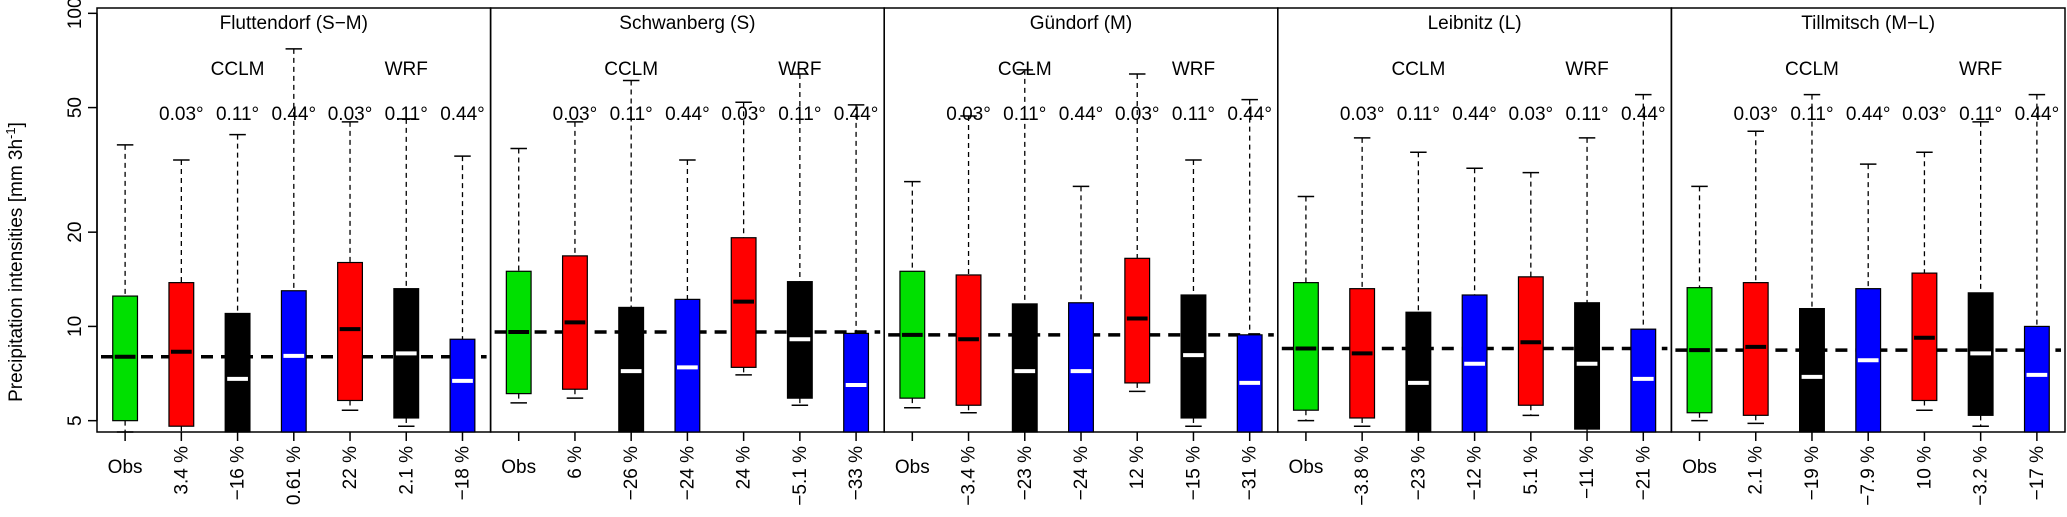 This screenshot has height=517, width=2067. I want to click on y-axis-label: Precipitation intensities [mm 3h-1], so click(15, 262).